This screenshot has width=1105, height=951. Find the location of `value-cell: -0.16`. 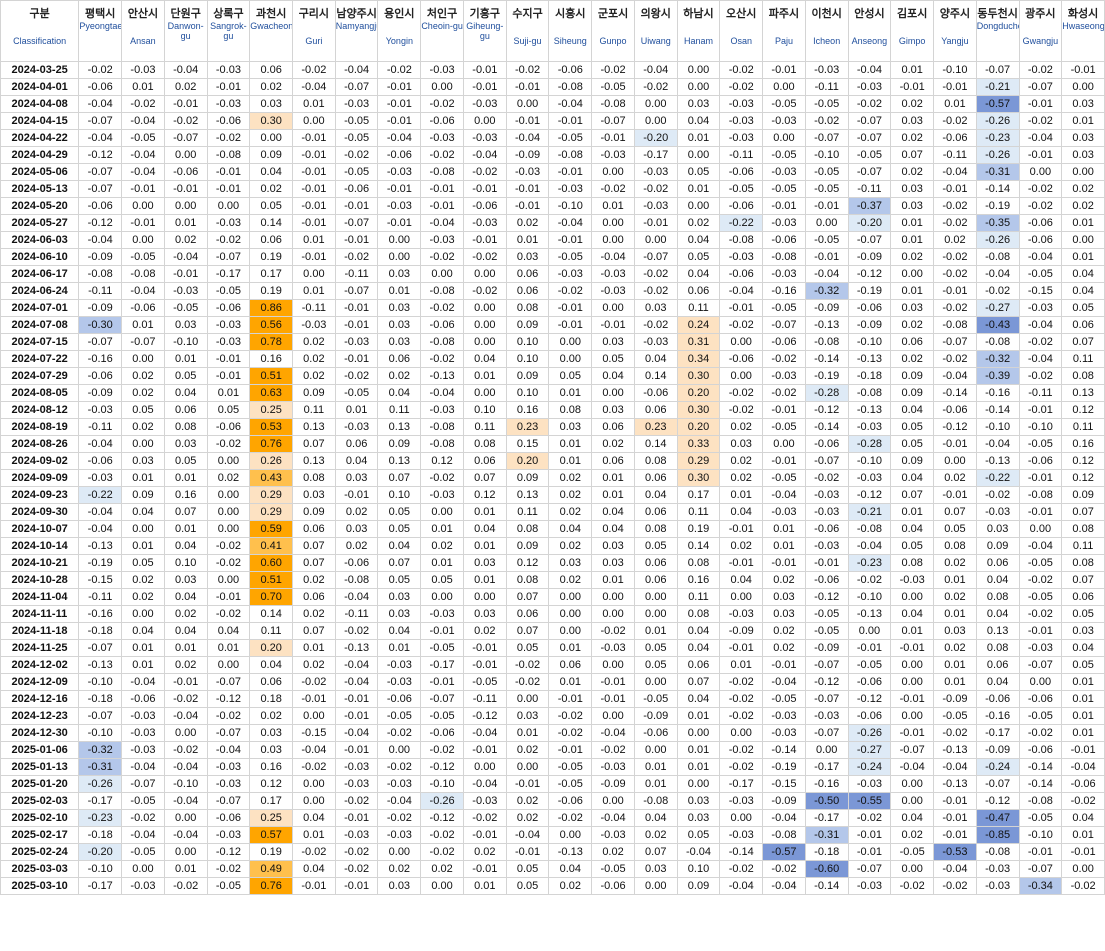

value-cell: -0.16 is located at coordinates (997, 716).